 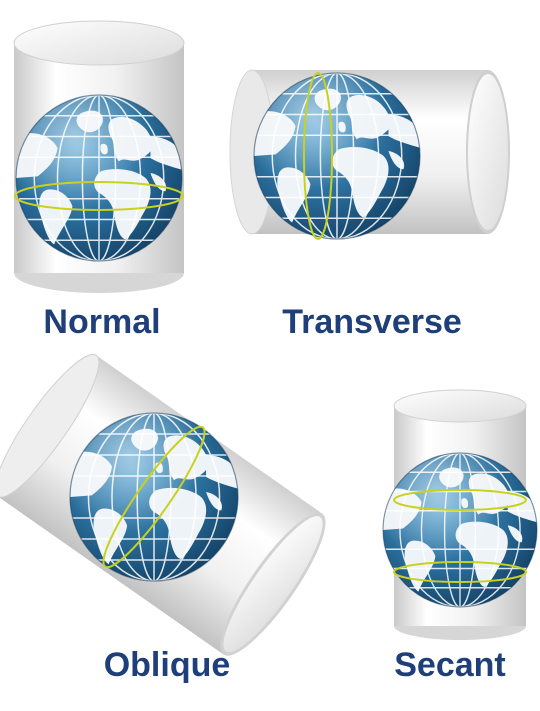 I want to click on oblique-label: Oblique, so click(x=167, y=665).